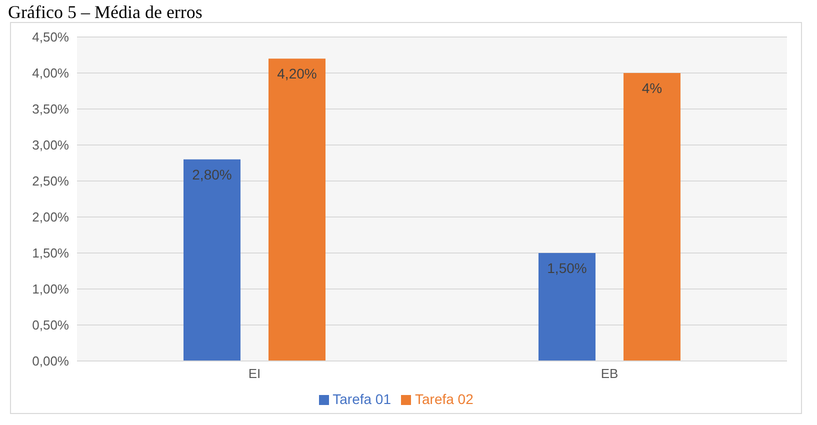 The width and height of the screenshot is (817, 425). What do you see at coordinates (51, 73) in the screenshot?
I see `y-tick-label: 4,00%` at bounding box center [51, 73].